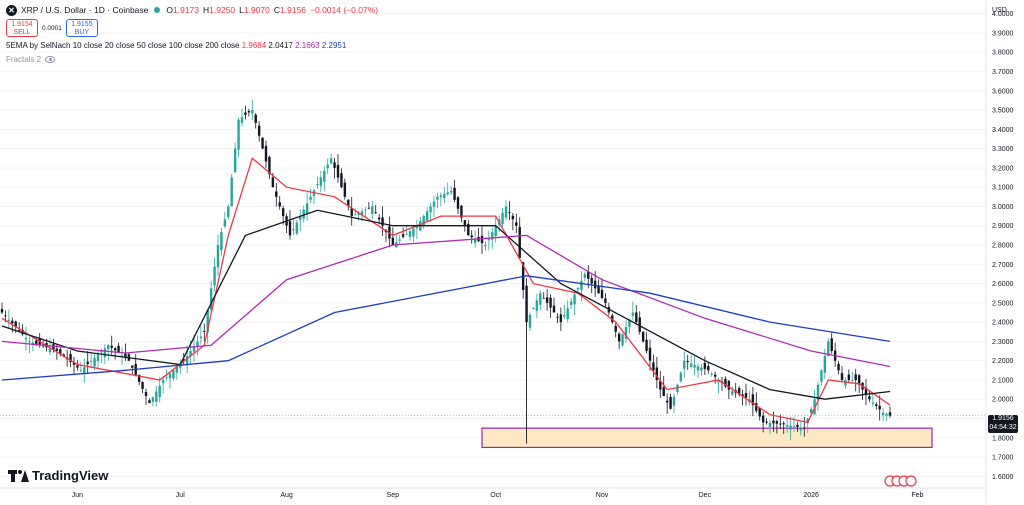 The width and height of the screenshot is (1024, 505). I want to click on last-price-value: 1.9156, so click(1003, 418).